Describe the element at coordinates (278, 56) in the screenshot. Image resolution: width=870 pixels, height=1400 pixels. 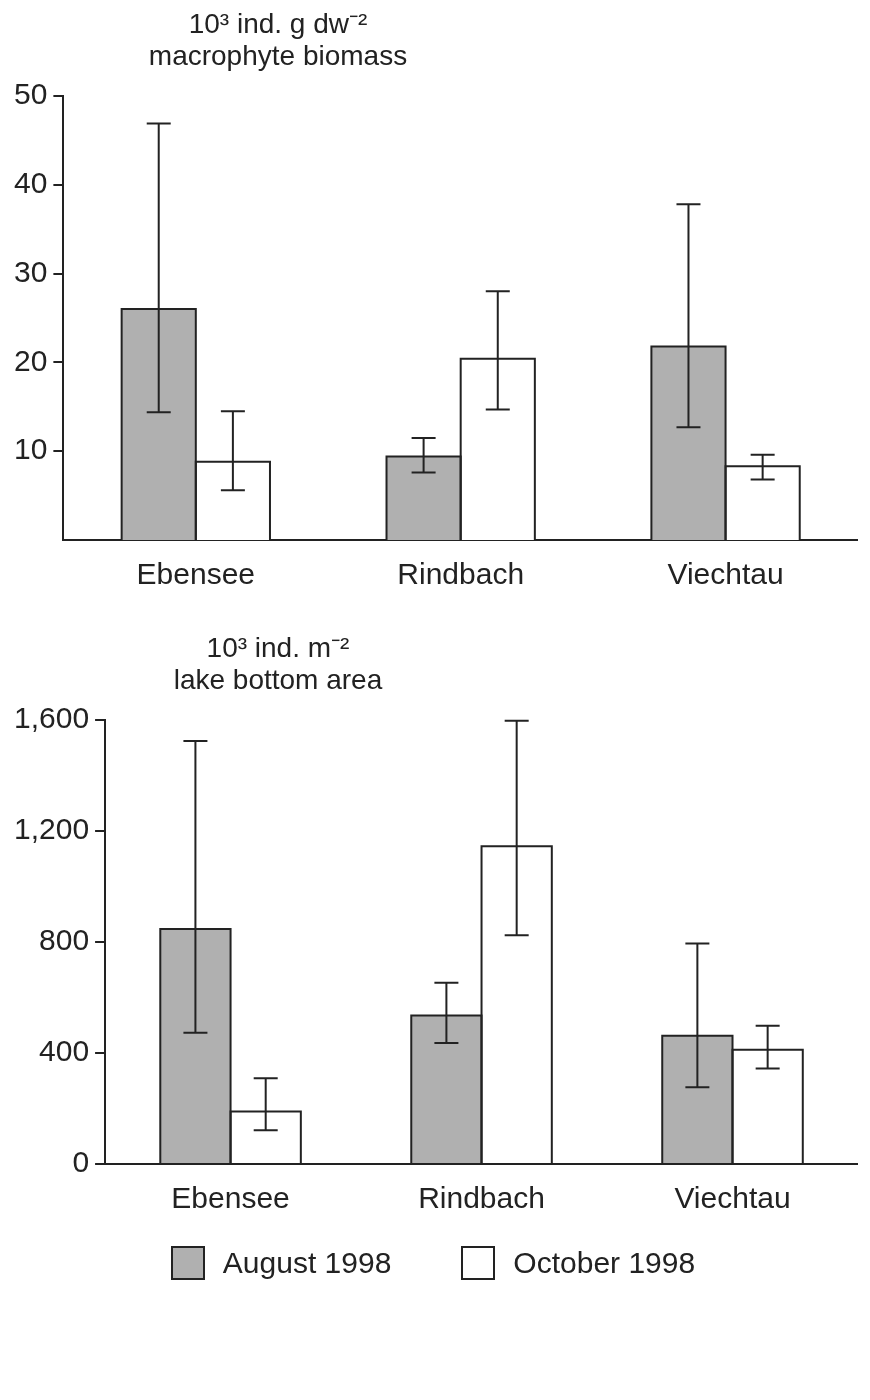
I see `chart-subtitle: macrophyte biomass` at that location.